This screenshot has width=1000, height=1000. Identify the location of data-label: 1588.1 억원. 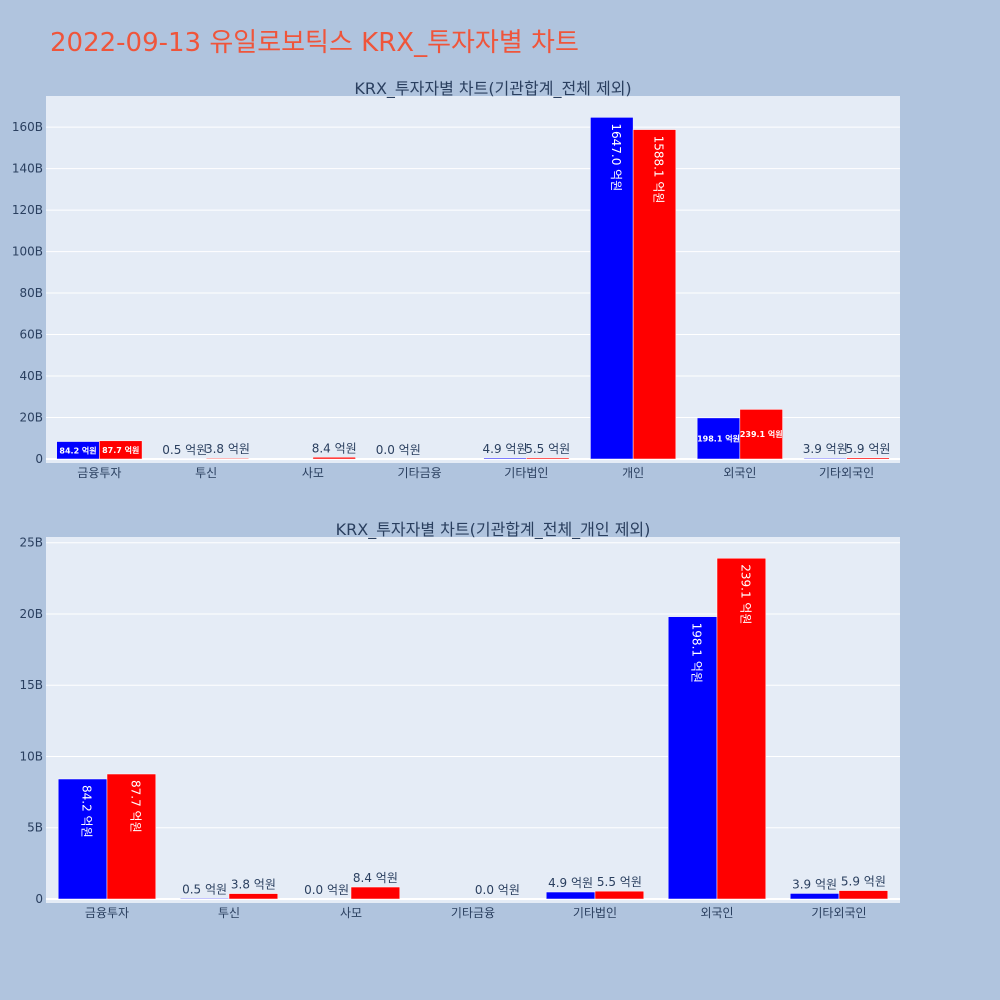
(658, 170).